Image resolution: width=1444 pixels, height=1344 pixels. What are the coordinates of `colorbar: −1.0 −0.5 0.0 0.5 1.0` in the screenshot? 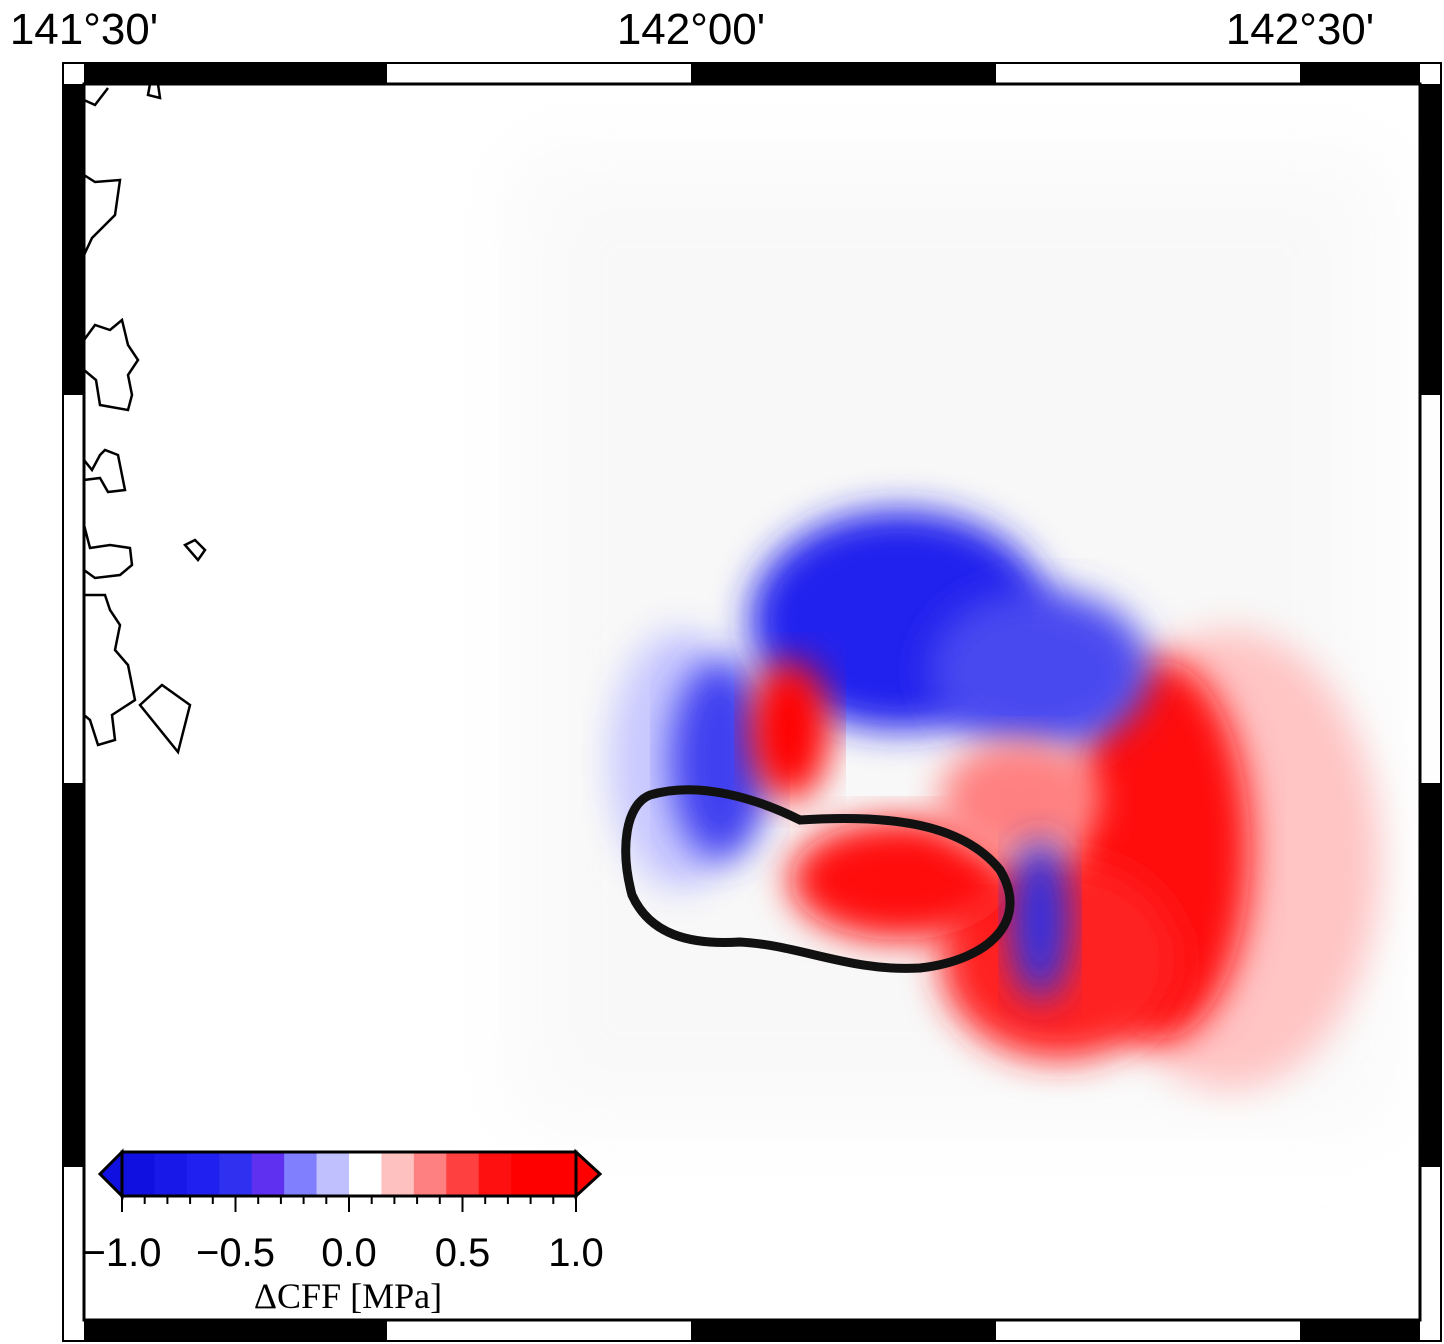 It's located at (343, 1211).